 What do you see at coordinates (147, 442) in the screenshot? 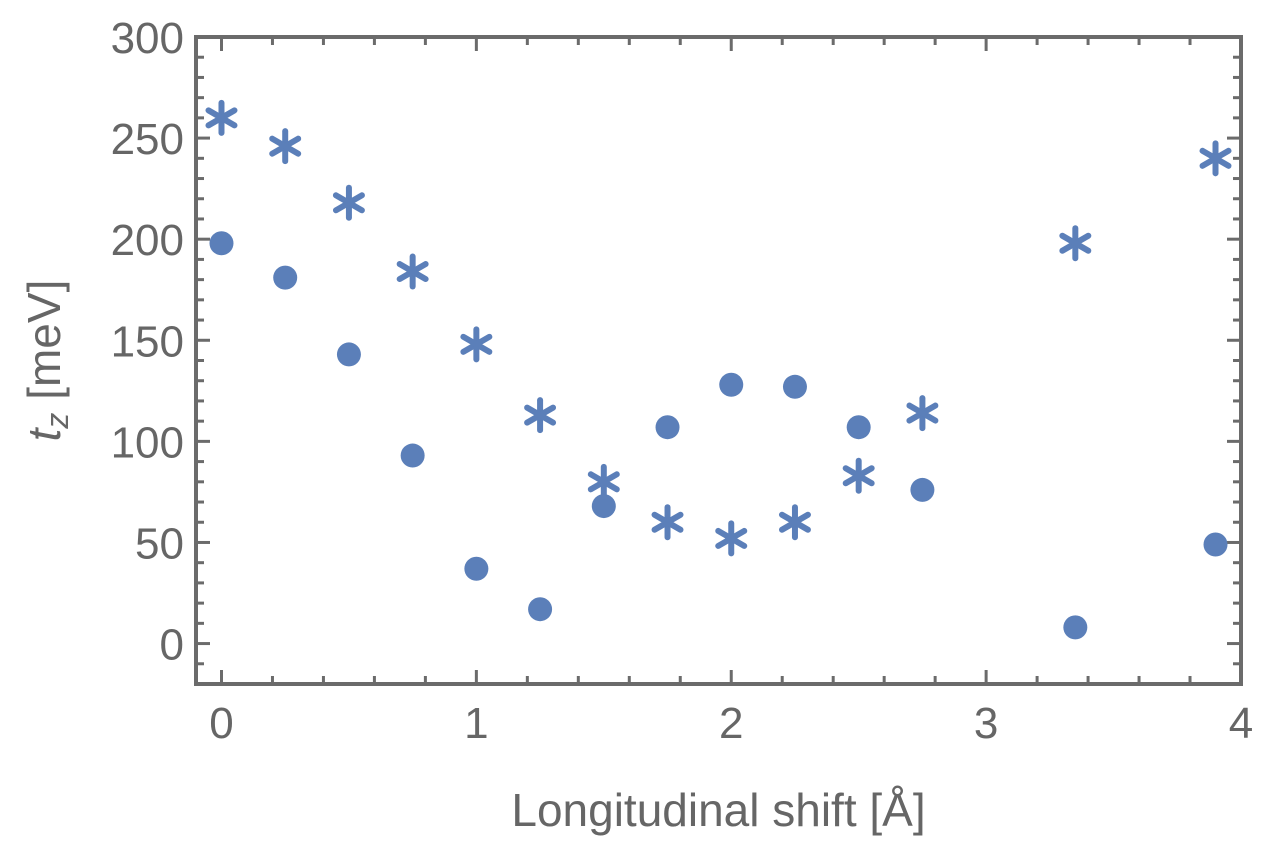
I see `y-tick-label: 100` at bounding box center [147, 442].